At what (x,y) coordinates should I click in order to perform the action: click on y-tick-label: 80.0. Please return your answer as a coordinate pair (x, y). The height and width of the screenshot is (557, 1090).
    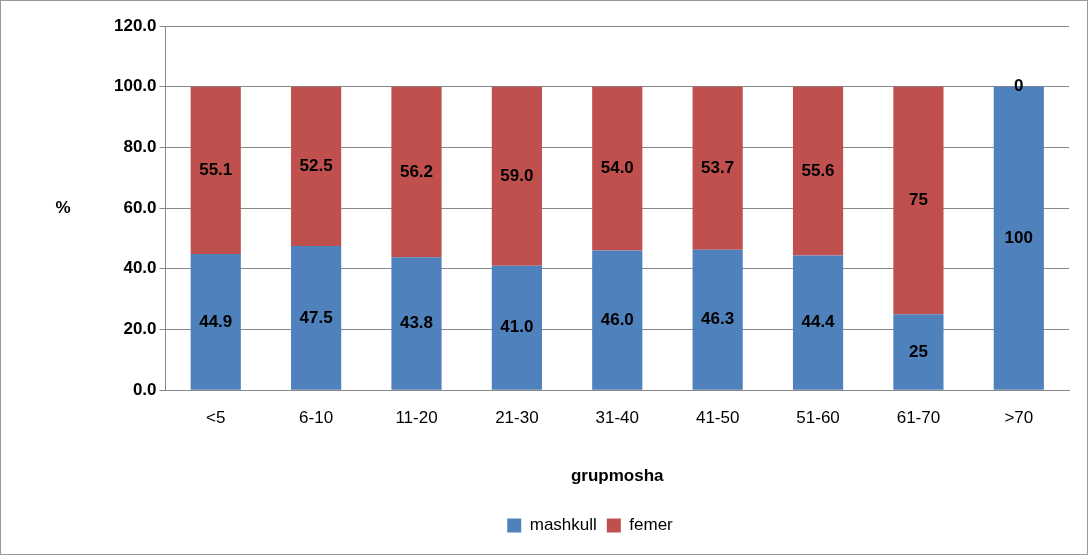
    Looking at the image, I should click on (140, 147).